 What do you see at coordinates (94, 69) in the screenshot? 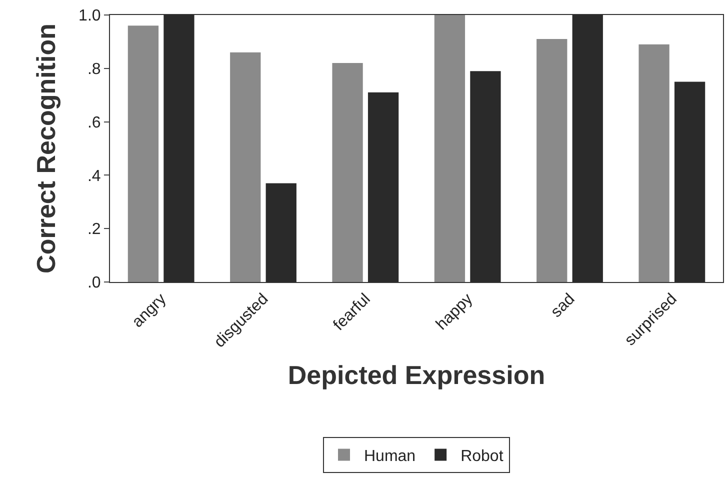
I see `y-tick-label: .8` at bounding box center [94, 69].